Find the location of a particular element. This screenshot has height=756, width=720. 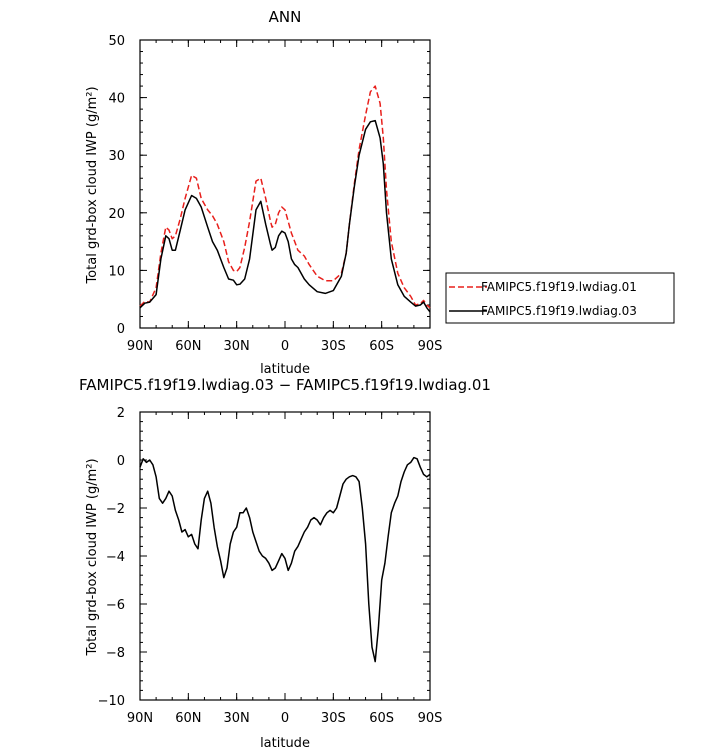

top-panel-title: ANN is located at coordinates (285, 17).